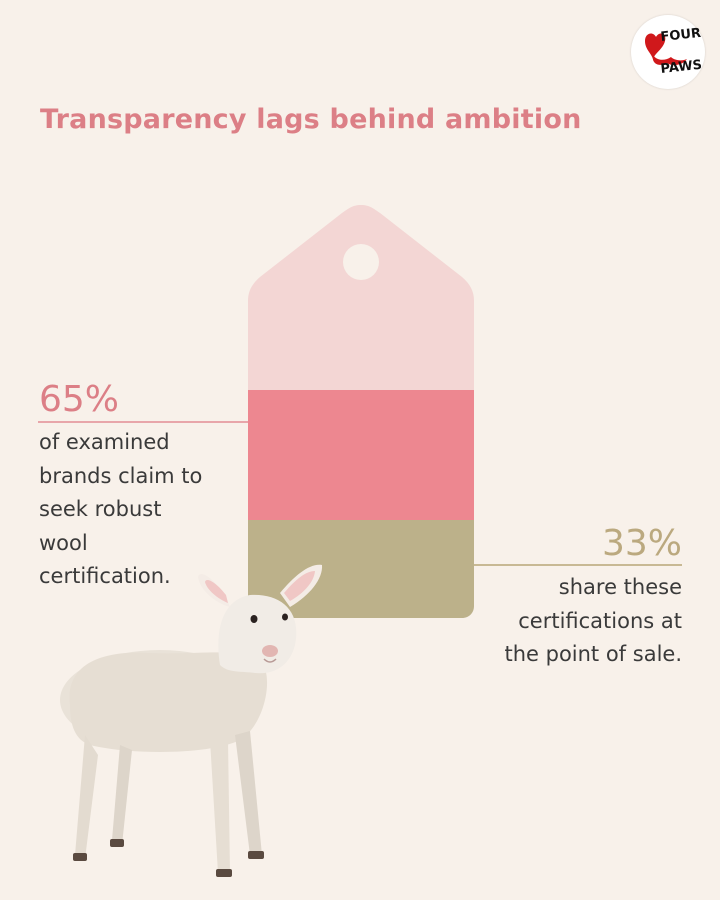 This screenshot has height=900, width=720. What do you see at coordinates (641, 543) in the screenshot?
I see `share-percentage: 33%` at bounding box center [641, 543].